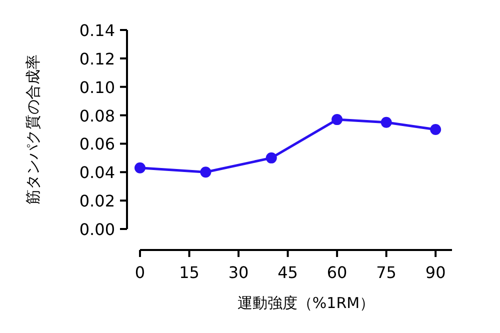  What do you see at coordinates (337, 272) in the screenshot?
I see `x-tick-label: 60` at bounding box center [337, 272].